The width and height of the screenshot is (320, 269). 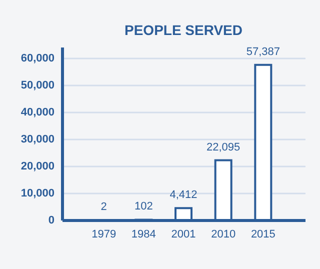 I want to click on x-tick-label: 1979, so click(x=104, y=234).